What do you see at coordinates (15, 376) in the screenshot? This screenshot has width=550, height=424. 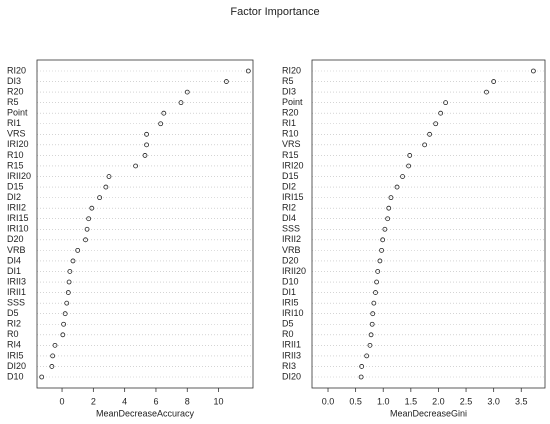 I see `category-label: D10` at bounding box center [15, 376].